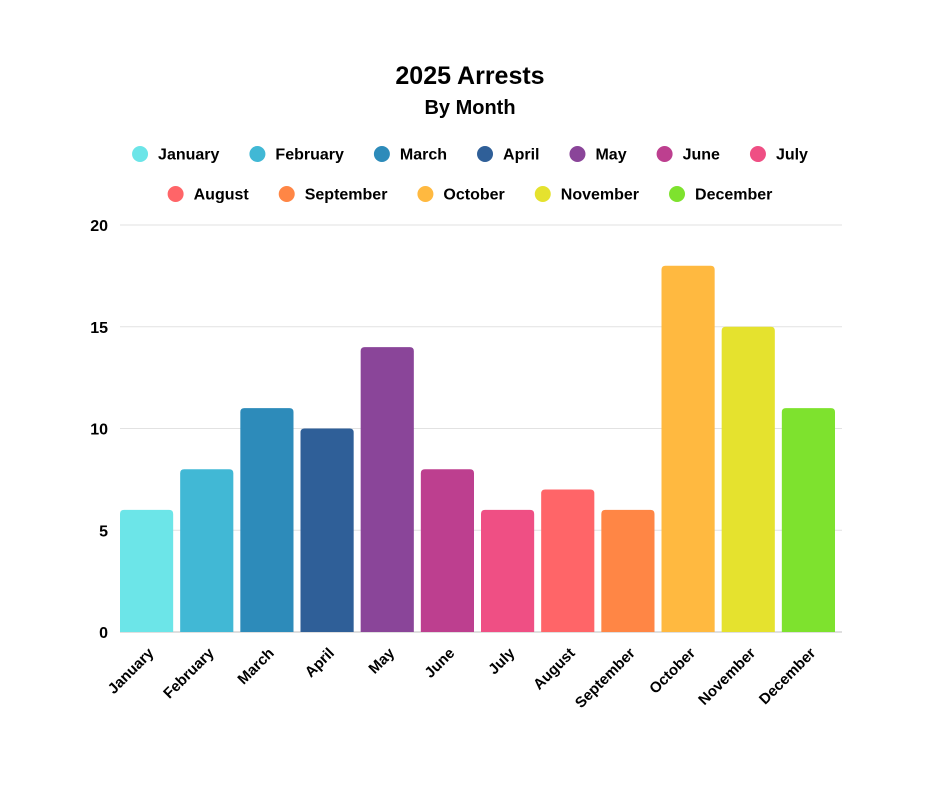 This screenshot has width=940, height=788. I want to click on legend-item-august: August, so click(208, 195).